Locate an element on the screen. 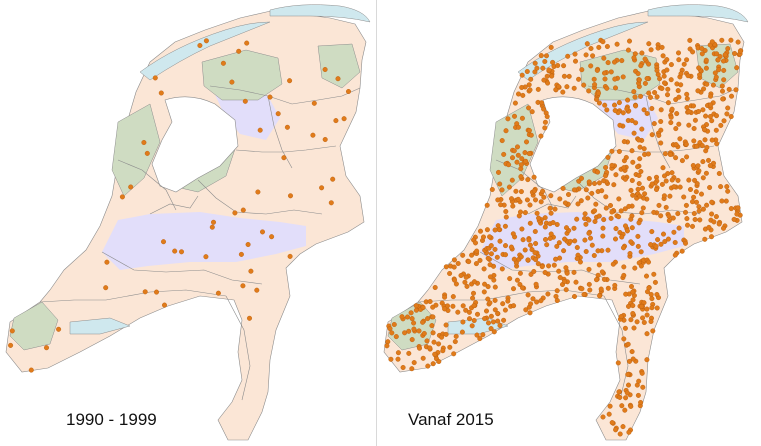  province-border is located at coordinates (658, 132).